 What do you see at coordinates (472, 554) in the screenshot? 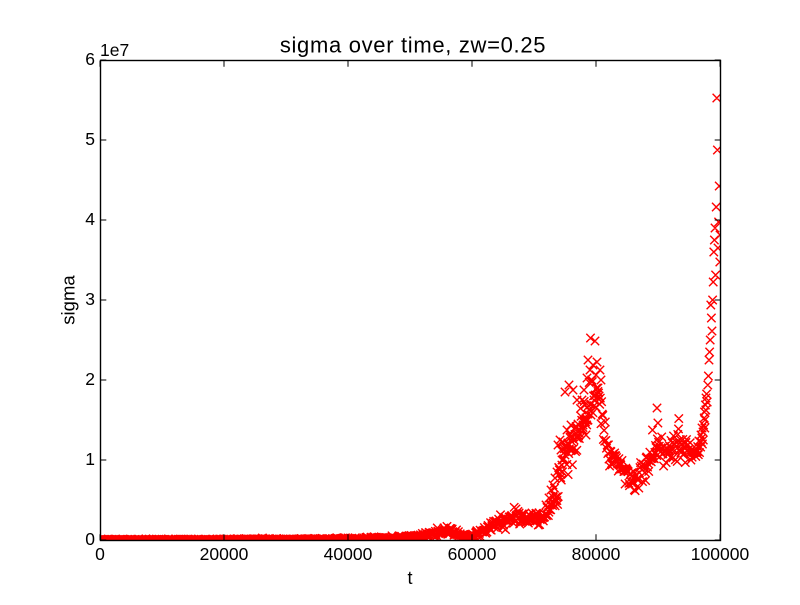
I see `svg-text: 60000` at bounding box center [472, 554].